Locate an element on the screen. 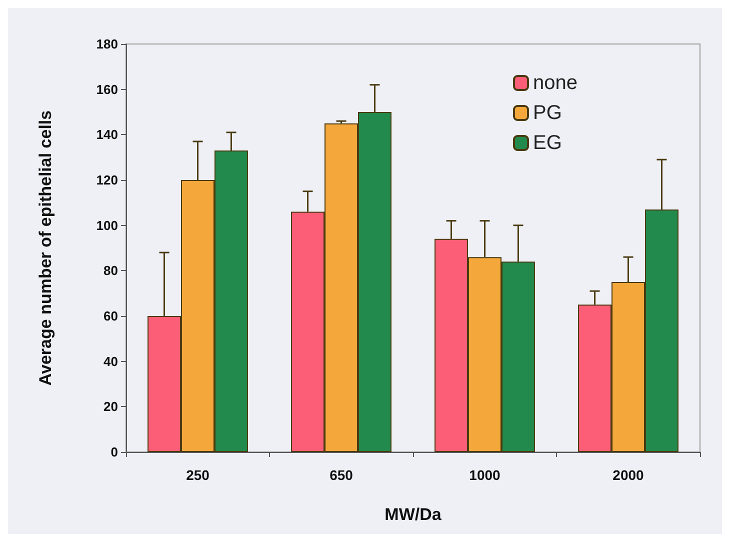 This screenshot has height=542, width=730. legend-label: PG is located at coordinates (547, 113).